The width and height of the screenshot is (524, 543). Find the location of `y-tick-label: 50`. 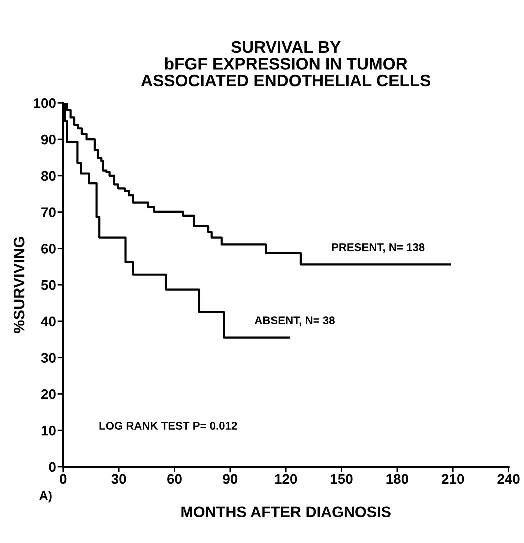

y-tick-label: 50 is located at coordinates (48, 285).